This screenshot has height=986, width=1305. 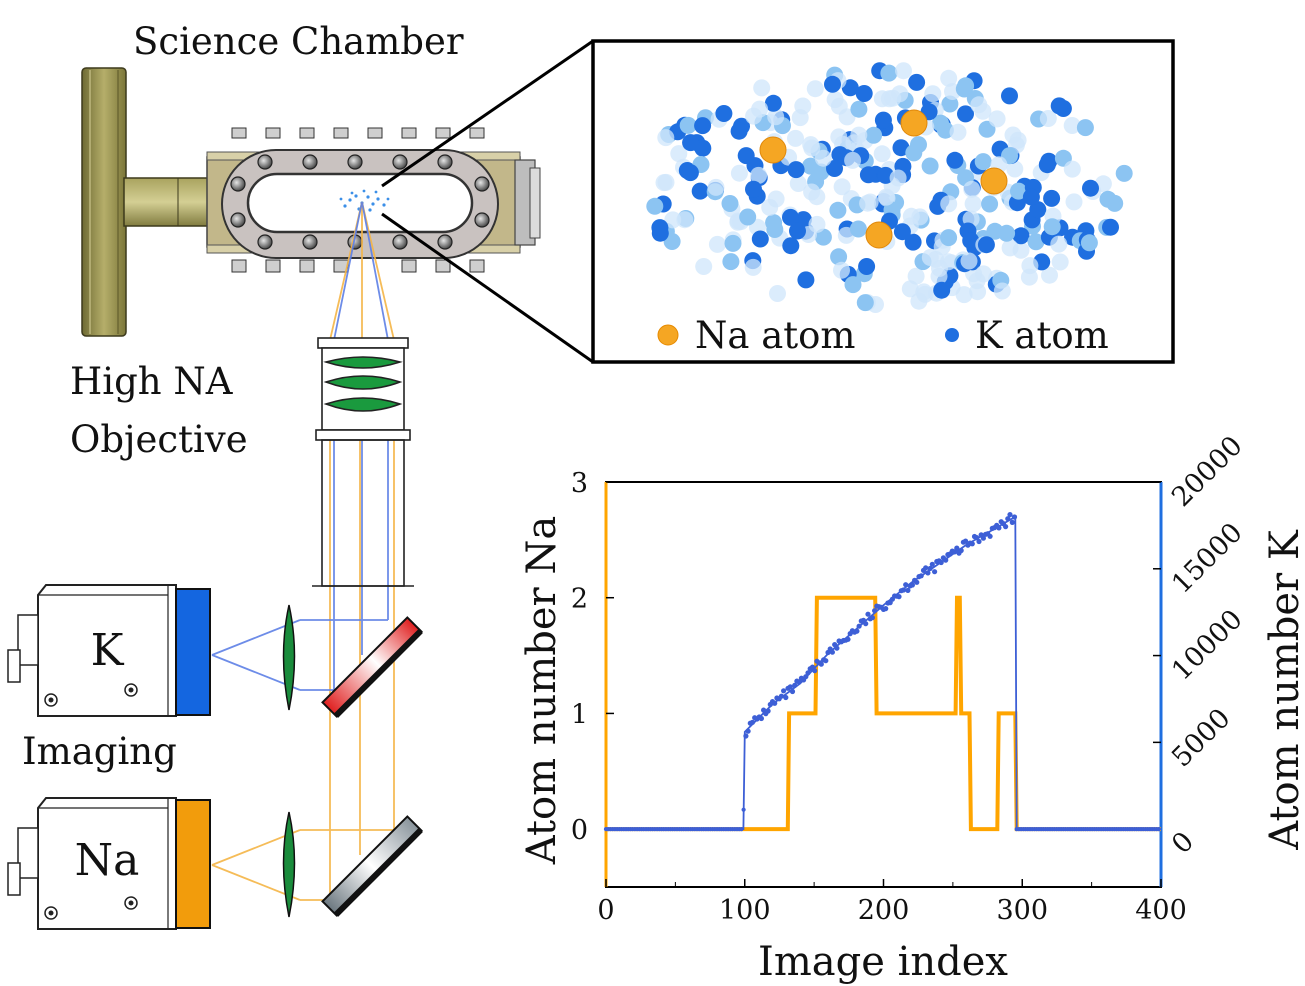 I want to click on na-atom, so click(x=994, y=181).